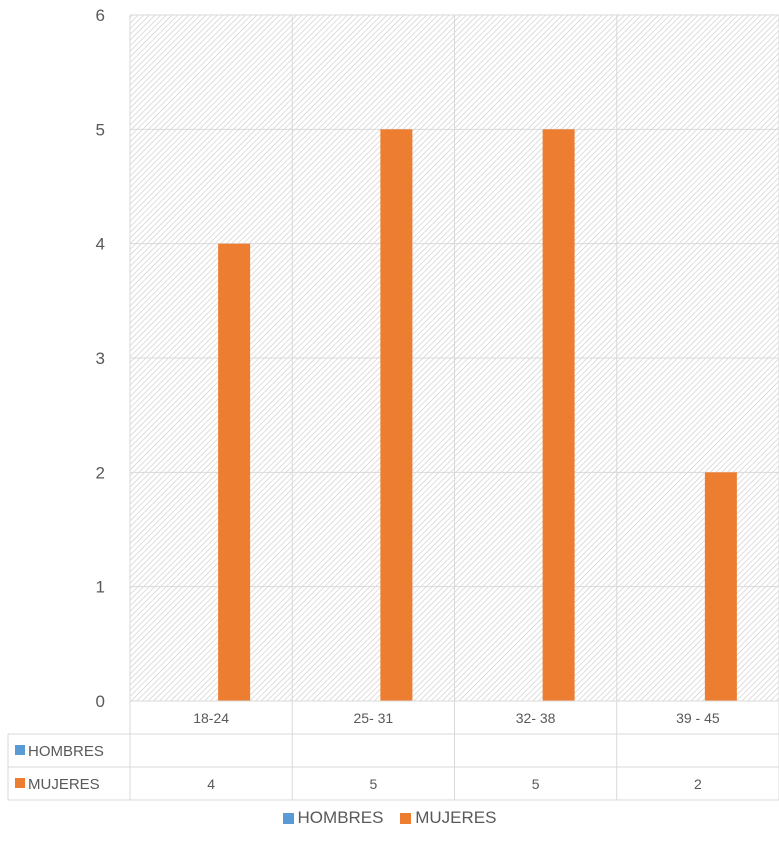  I want to click on legend-swatch-mujeres, so click(405, 818).